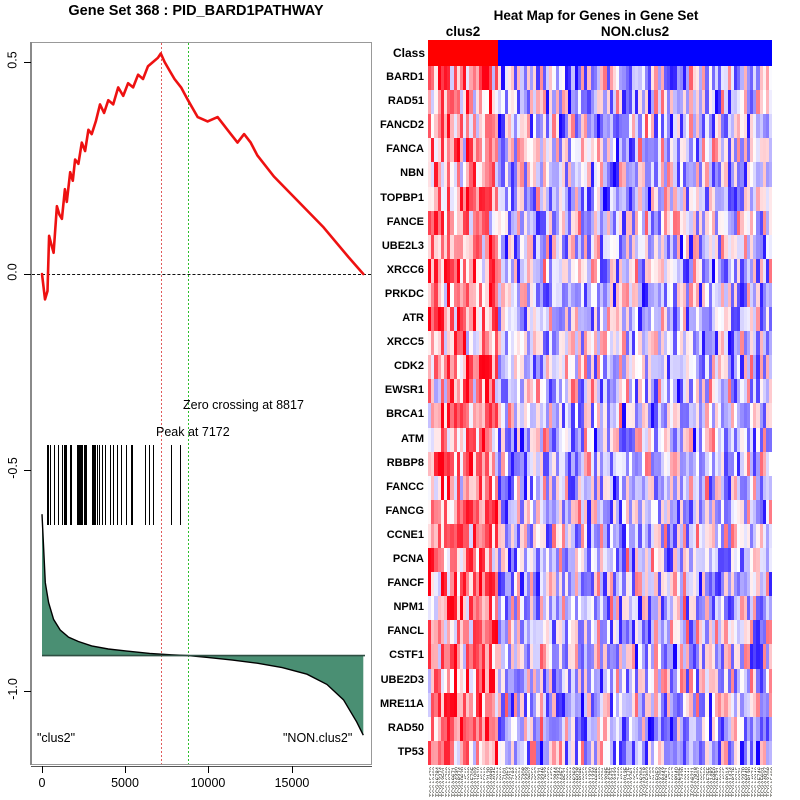 The height and width of the screenshot is (800, 800). I want to click on phenotype-label-right: "NON.clus2", so click(318, 738).